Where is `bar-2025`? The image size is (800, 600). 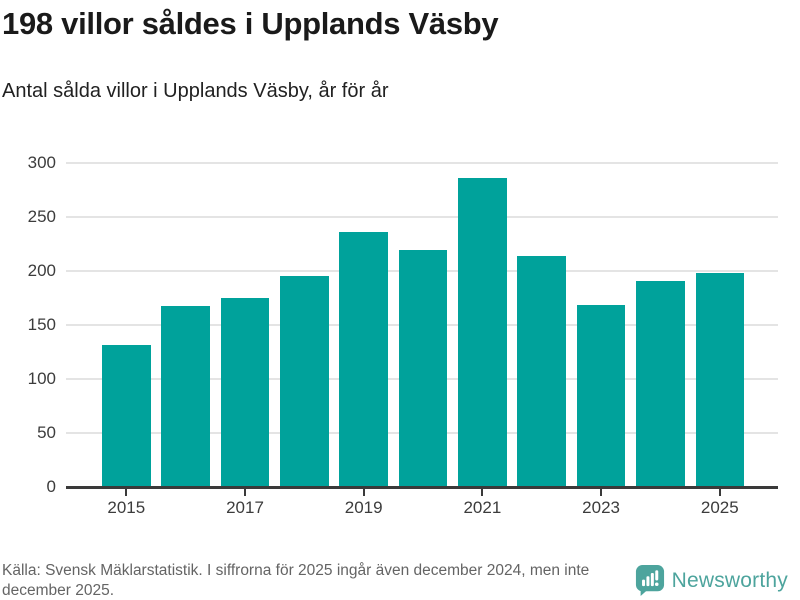
bar-2025 is located at coordinates (720, 379).